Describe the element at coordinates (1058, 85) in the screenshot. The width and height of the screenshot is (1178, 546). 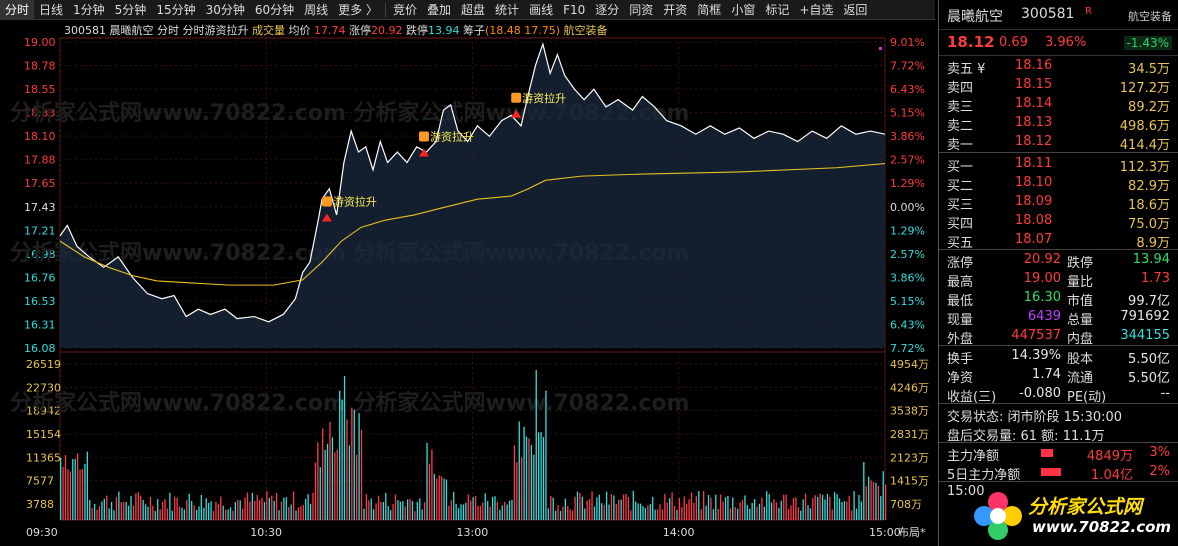
I see `sell-order-row: 卖四 18.15 127.2万` at that location.